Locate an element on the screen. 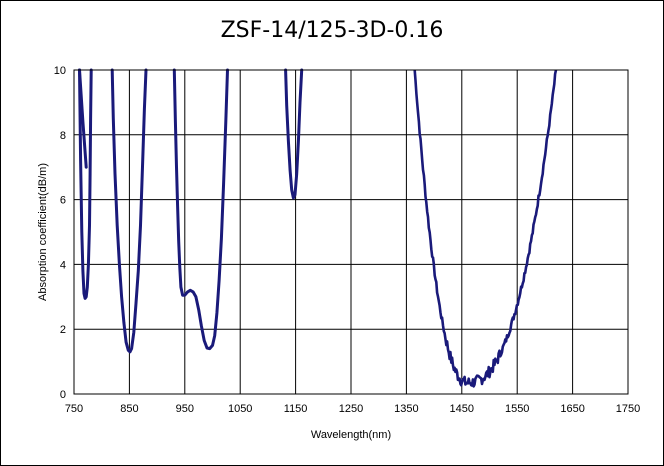 This screenshot has width=664, height=466. x-axis-label: Wavelength(nm) is located at coordinates (351, 435).